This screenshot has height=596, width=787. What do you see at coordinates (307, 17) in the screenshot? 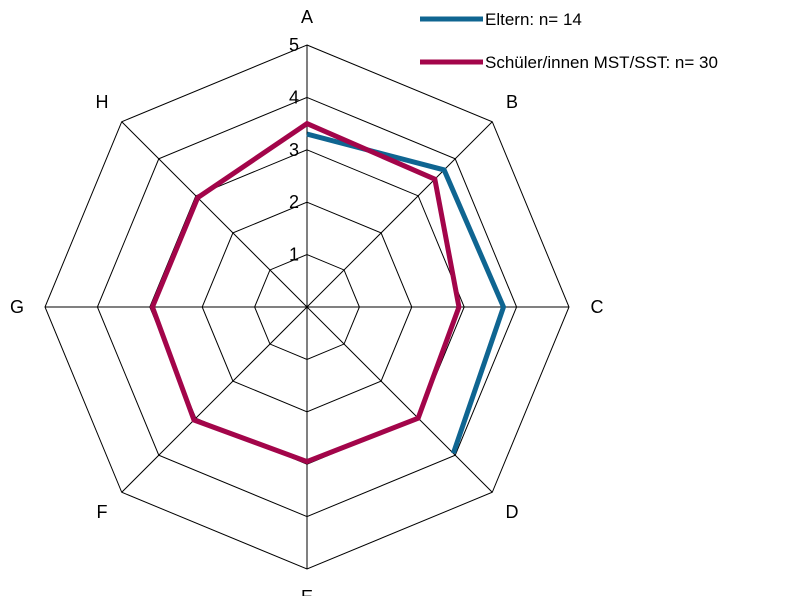
I see `axis-label-A: A` at bounding box center [307, 17].